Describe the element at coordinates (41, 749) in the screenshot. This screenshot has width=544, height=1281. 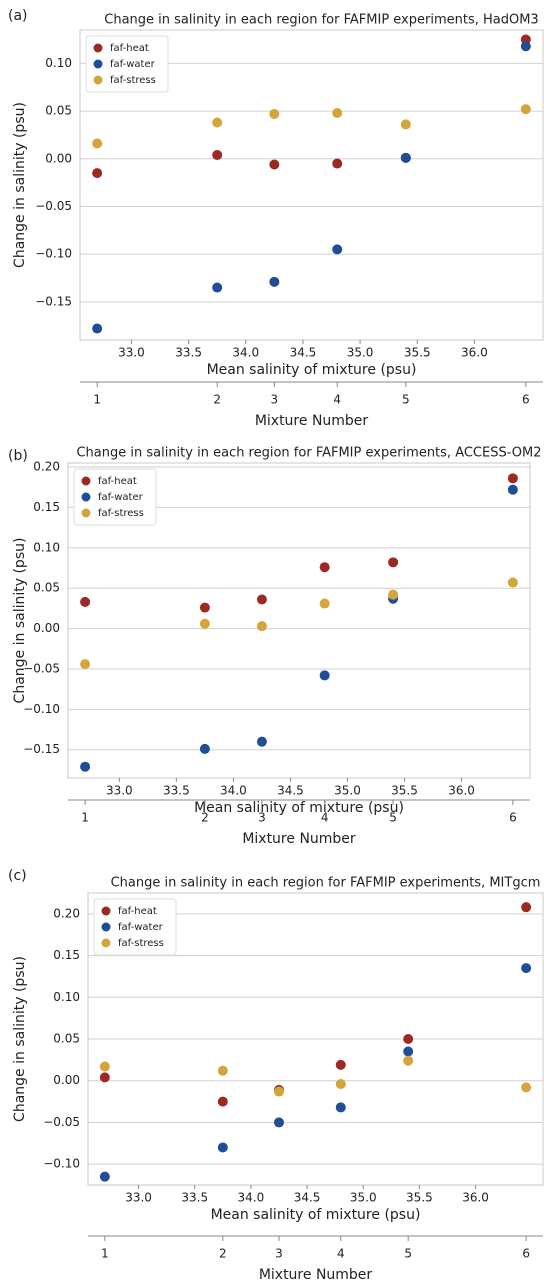
I see `y-tick-label: −0.15` at that location.